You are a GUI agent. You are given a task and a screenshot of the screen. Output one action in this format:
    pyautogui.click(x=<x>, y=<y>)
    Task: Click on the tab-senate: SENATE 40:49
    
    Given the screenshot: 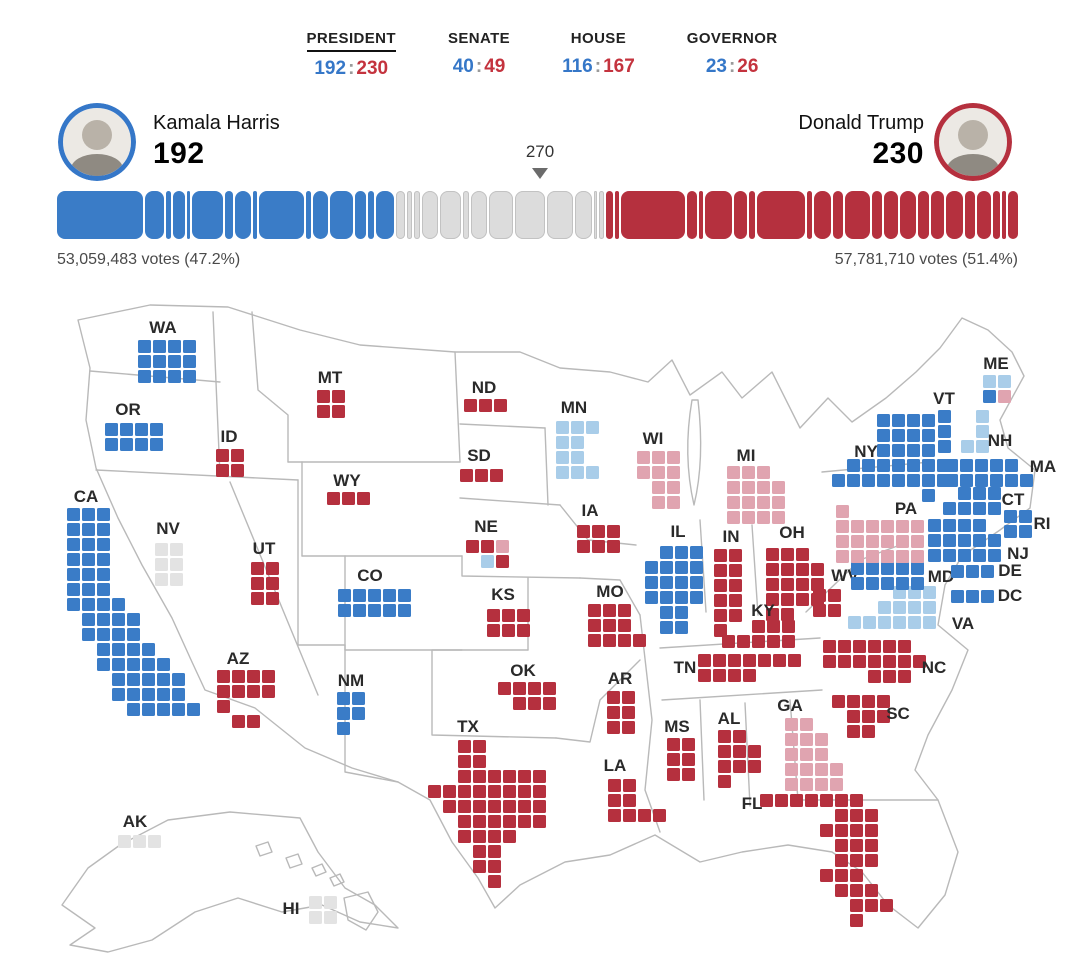 What is the action you would take?
    pyautogui.click(x=479, y=55)
    